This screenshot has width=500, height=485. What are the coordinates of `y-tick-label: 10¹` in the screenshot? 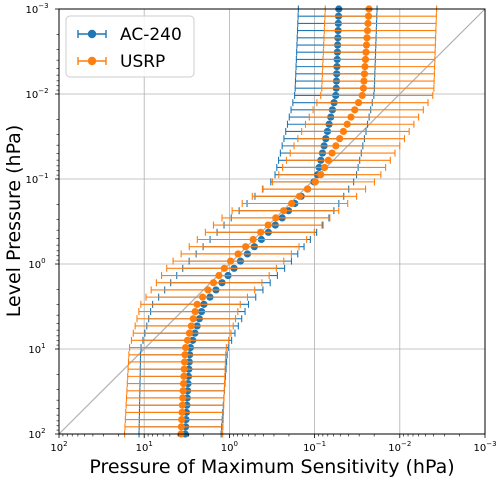 It's located at (36, 349).